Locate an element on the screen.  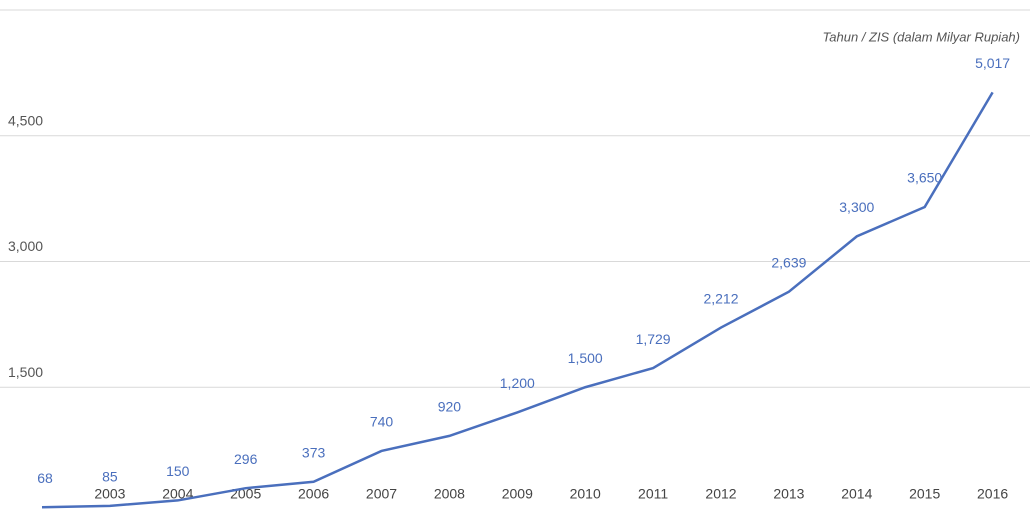
x-tick-label: 2011 is located at coordinates (653, 494).